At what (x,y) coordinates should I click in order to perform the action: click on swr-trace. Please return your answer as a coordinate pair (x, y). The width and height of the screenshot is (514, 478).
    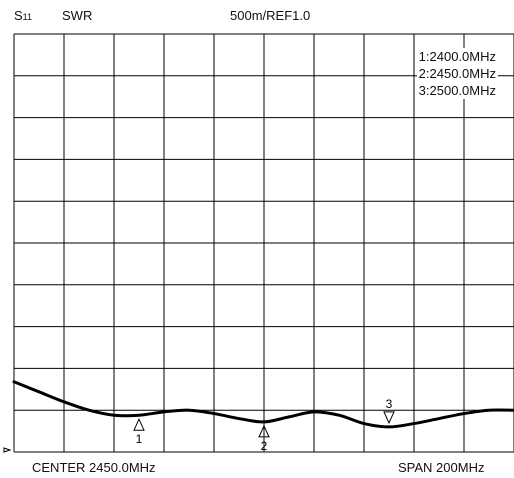
    Looking at the image, I should click on (263, 404).